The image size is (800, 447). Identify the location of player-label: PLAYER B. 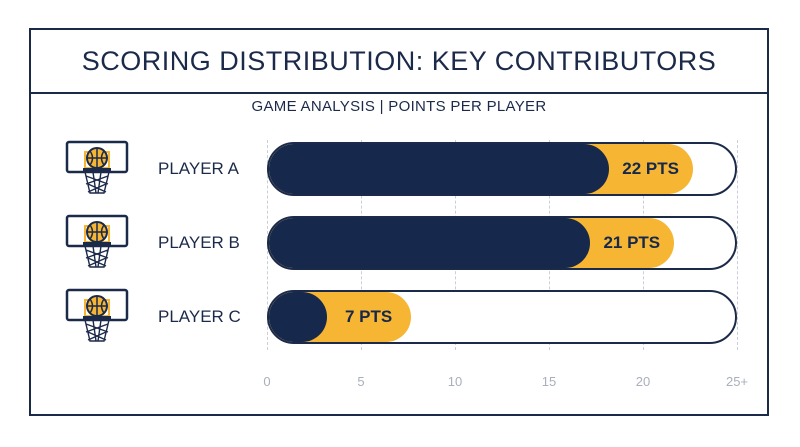
(199, 242).